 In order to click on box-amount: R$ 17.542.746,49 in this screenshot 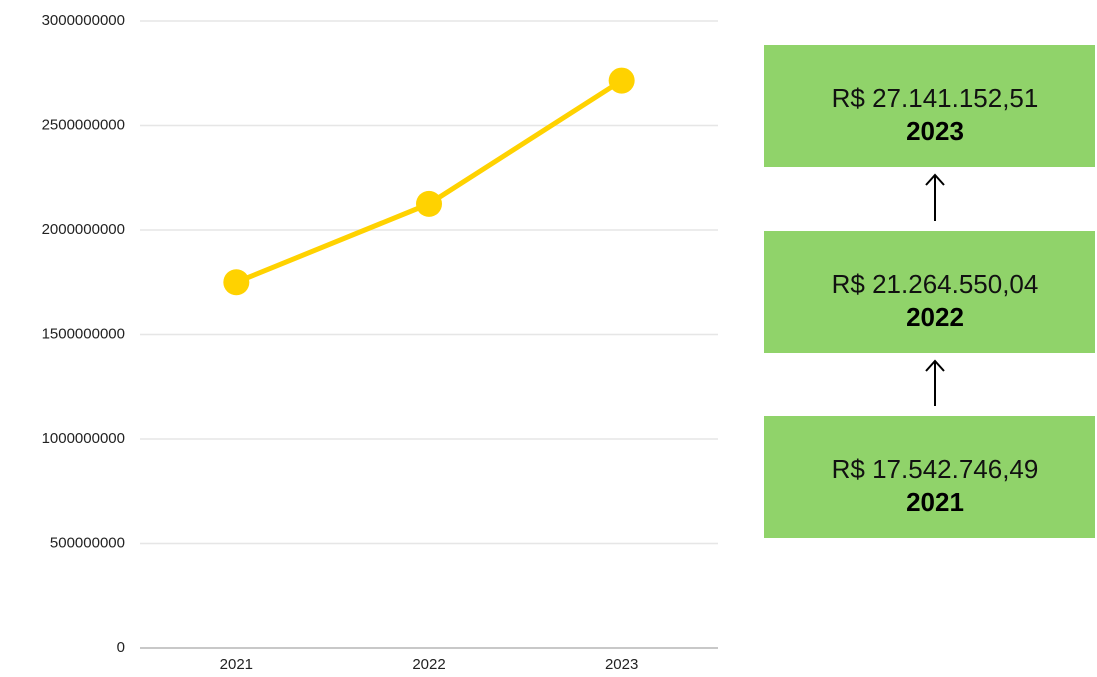, I will do `click(935, 469)`.